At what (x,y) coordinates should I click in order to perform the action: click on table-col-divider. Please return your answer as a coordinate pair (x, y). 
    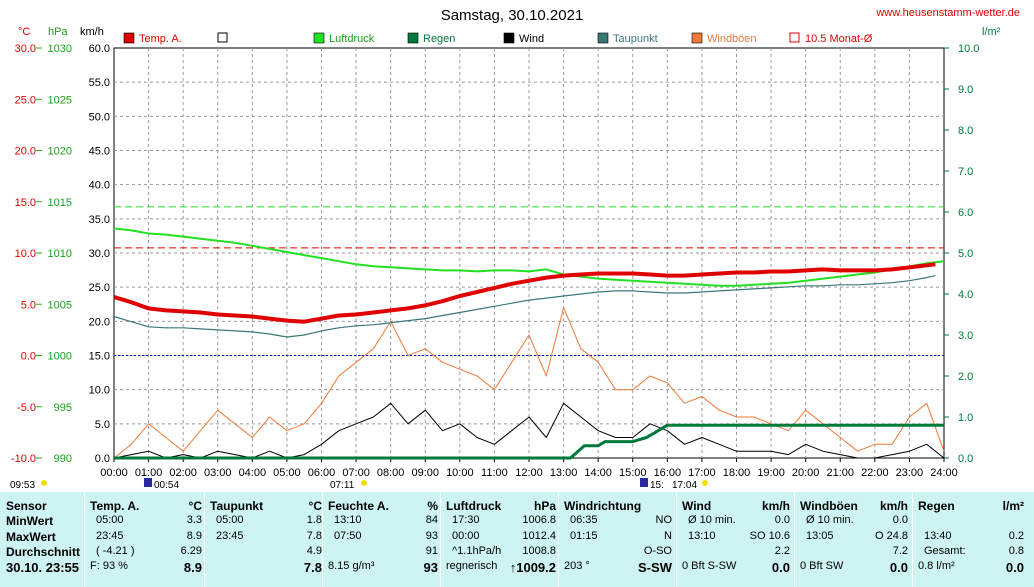
    Looking at the image, I should click on (85, 539).